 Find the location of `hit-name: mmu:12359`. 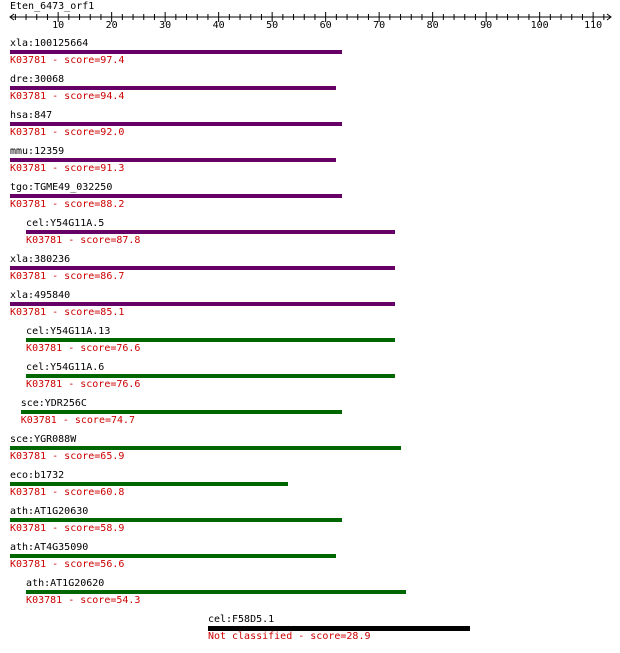

hit-name: mmu:12359 is located at coordinates (37, 151).